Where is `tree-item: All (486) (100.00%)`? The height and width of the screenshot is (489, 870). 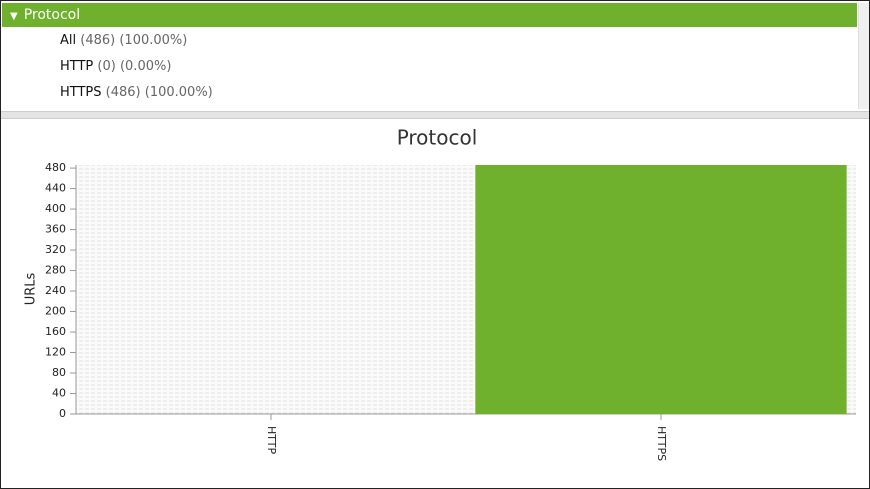
tree-item: All (486) (100.00%) is located at coordinates (123, 40).